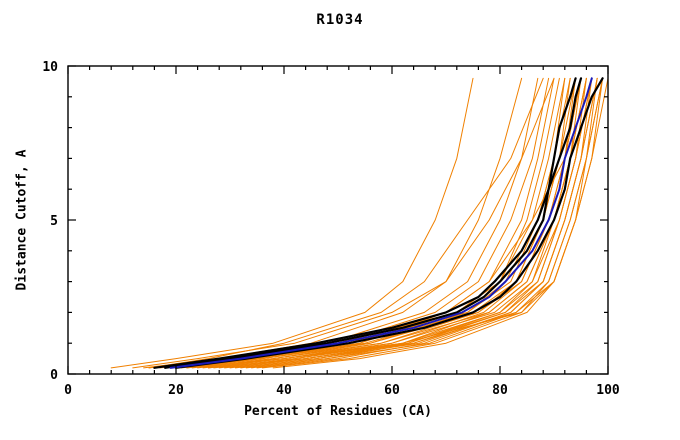 The image size is (680, 440). I want to click on x-tick-label: 100, so click(608, 390).